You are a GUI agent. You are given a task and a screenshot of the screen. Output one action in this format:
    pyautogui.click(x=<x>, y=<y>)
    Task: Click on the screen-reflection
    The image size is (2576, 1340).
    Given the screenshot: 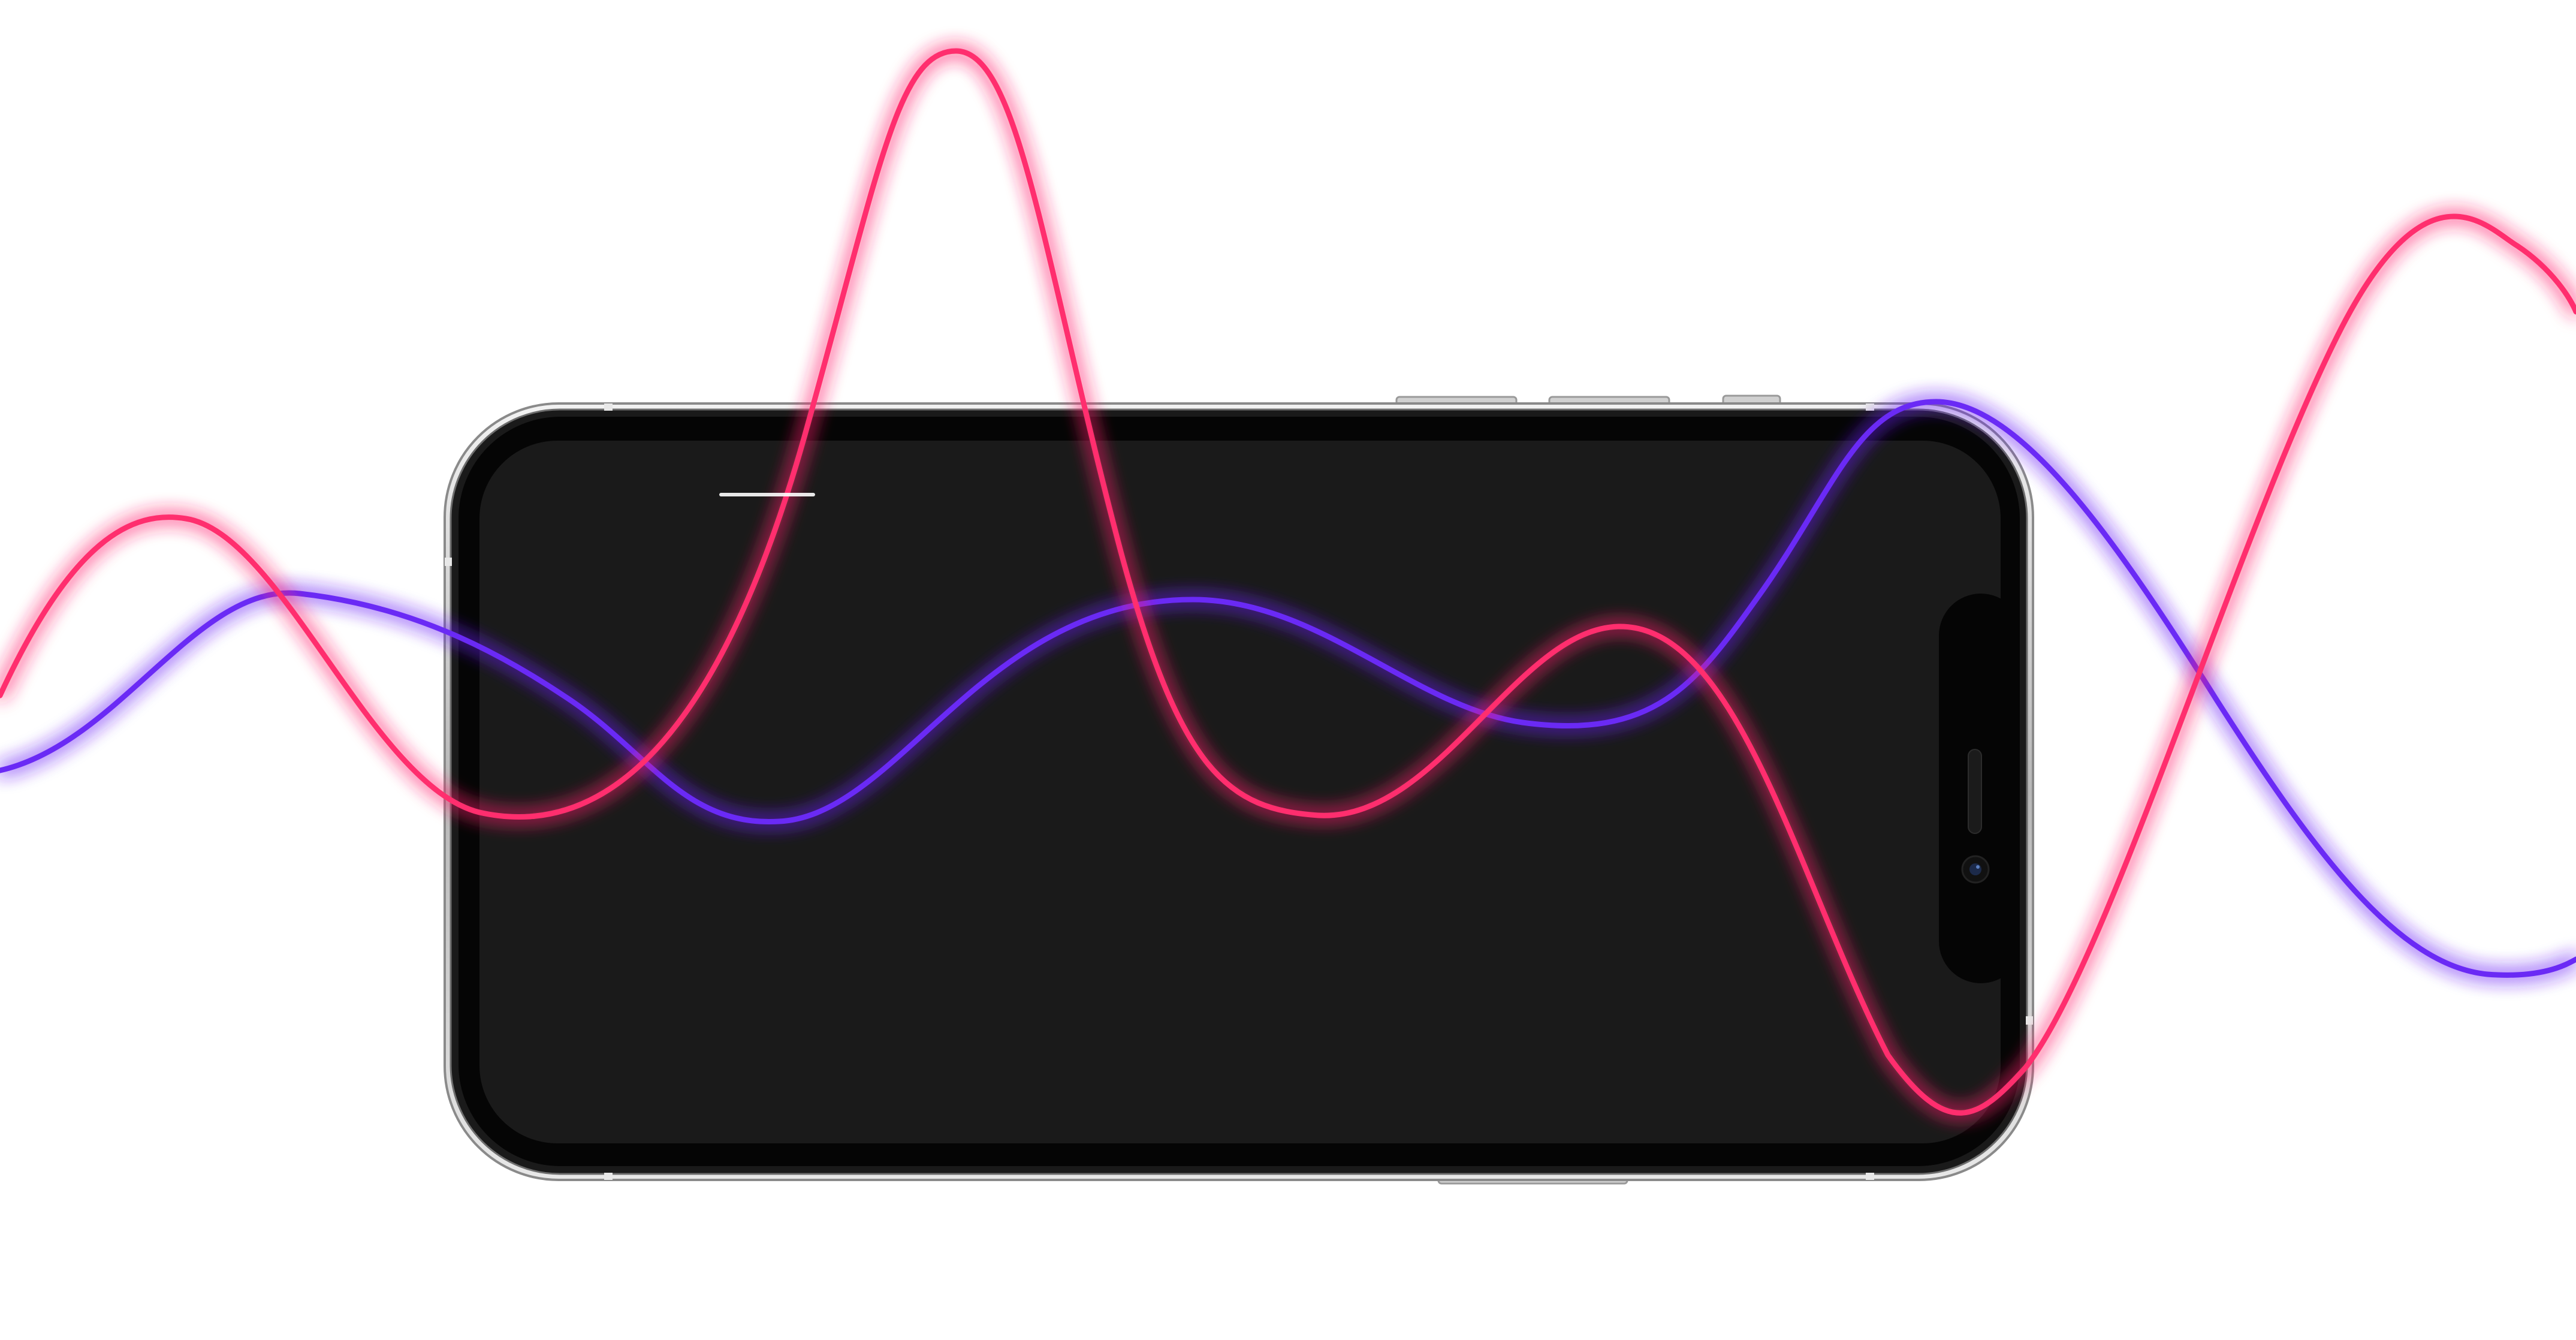 What is the action you would take?
    pyautogui.click(x=767, y=494)
    